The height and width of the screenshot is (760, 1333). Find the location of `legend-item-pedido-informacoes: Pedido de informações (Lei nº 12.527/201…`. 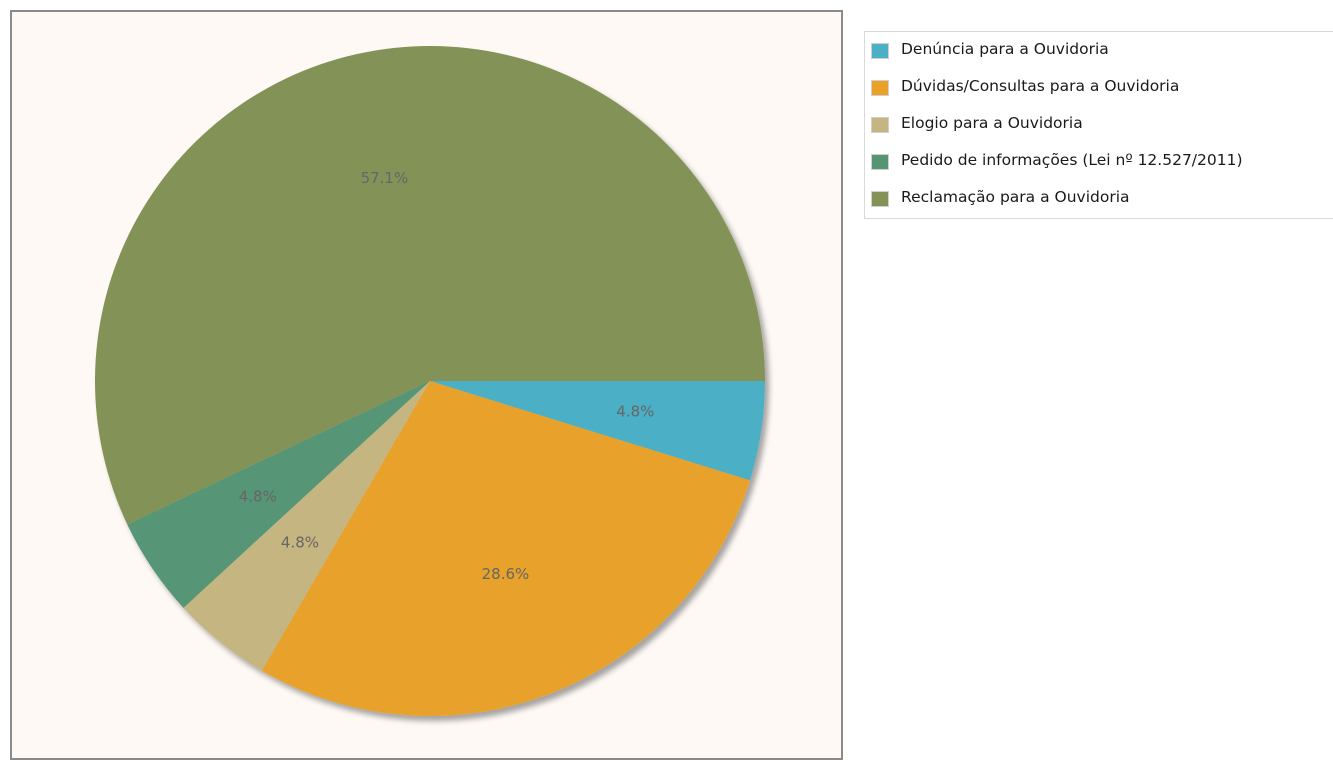

legend-item-pedido-informacoes: Pedido de informações (Lei nº 12.527/201… is located at coordinates (1099, 164).